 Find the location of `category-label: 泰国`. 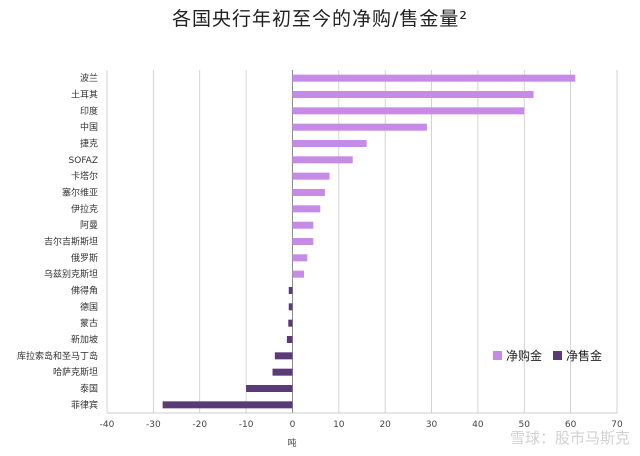

category-label: 泰国 is located at coordinates (89, 389).